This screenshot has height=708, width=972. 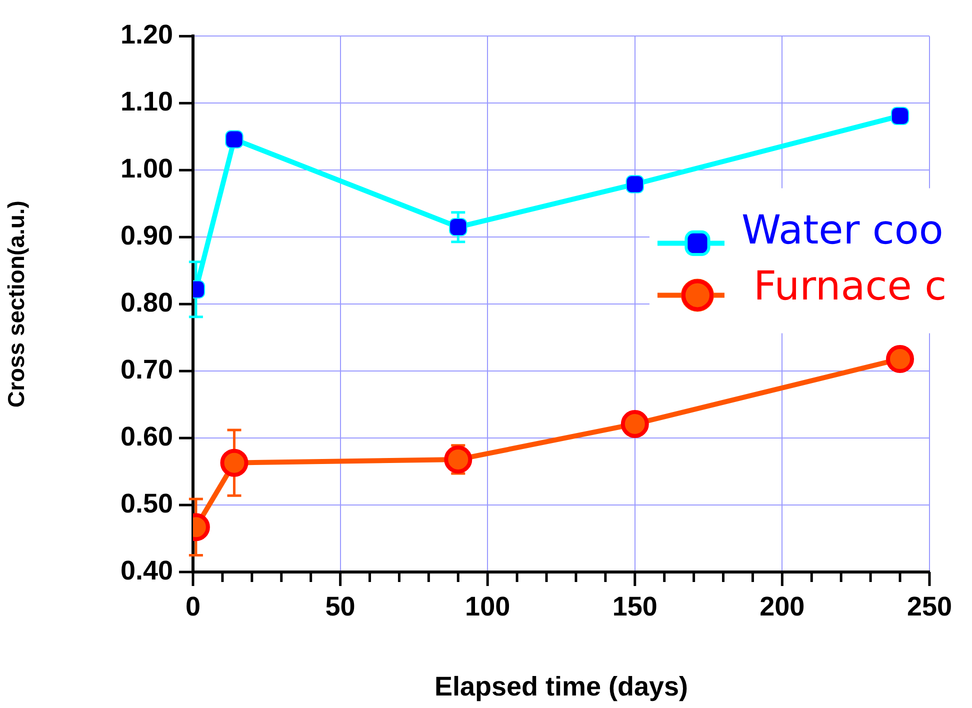 I want to click on y-tick-label: 1.10, so click(x=146, y=101).